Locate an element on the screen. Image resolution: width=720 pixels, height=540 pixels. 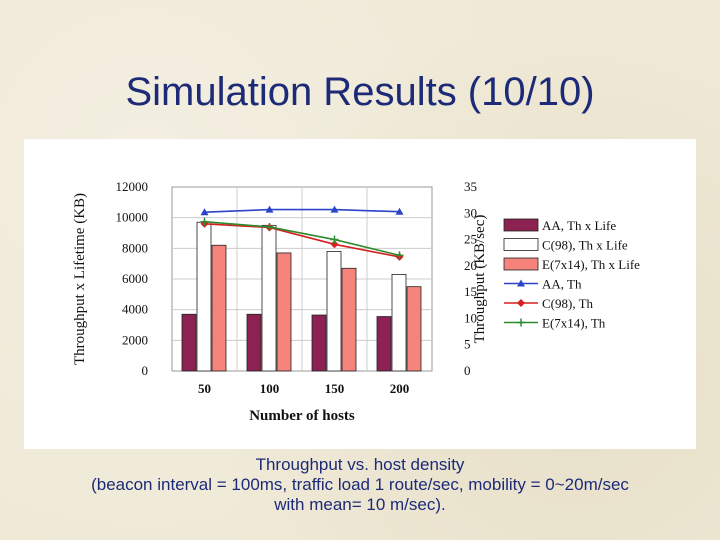
y-right-tick-label: 5 is located at coordinates (467, 344).